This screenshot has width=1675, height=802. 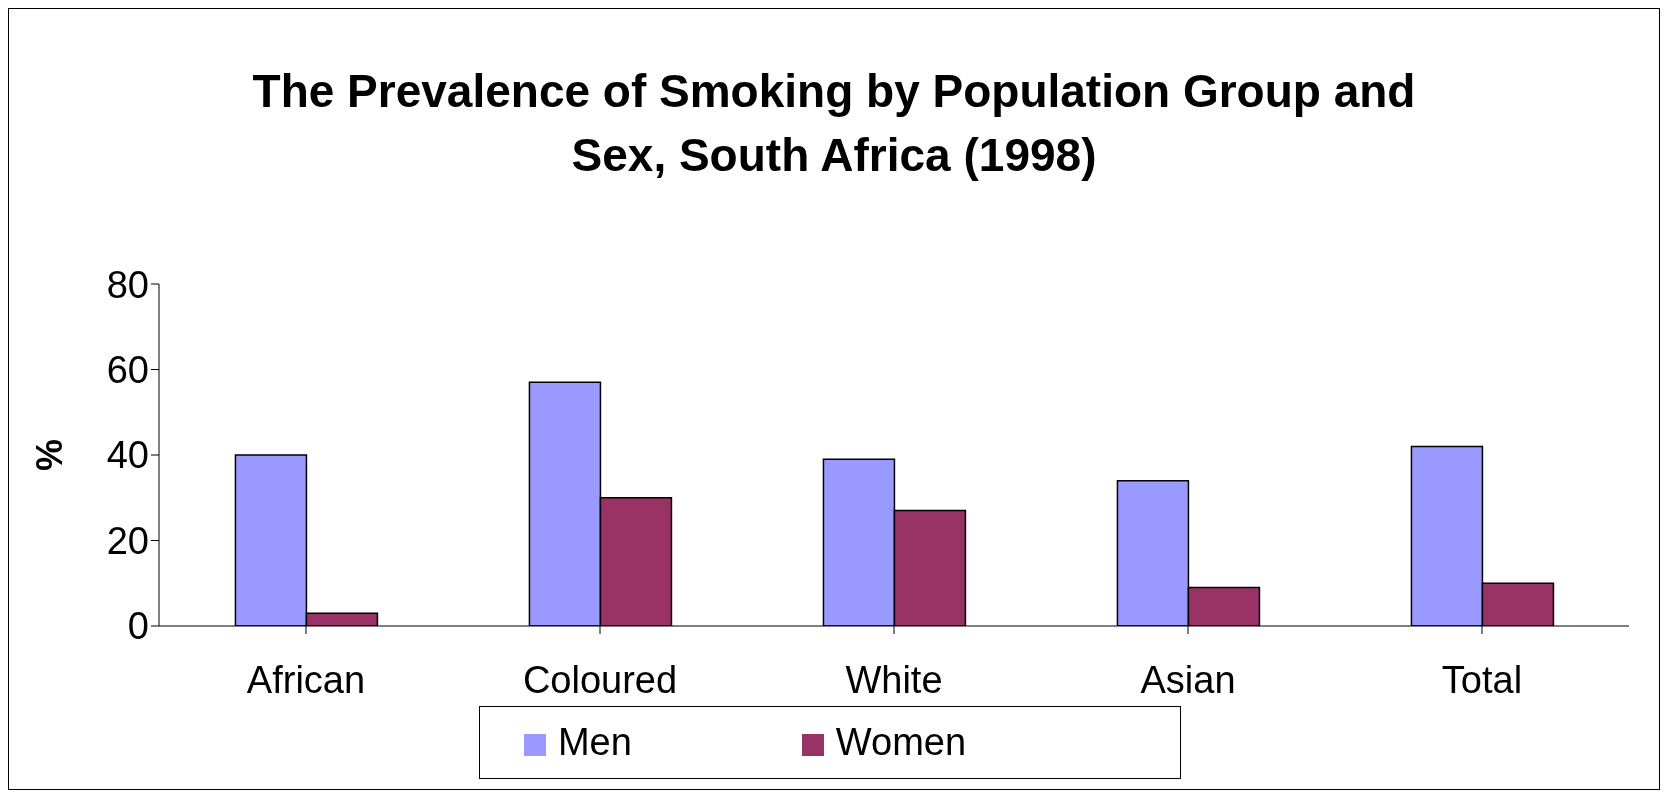 What do you see at coordinates (306, 679) in the screenshot?
I see `x-tick-label: African` at bounding box center [306, 679].